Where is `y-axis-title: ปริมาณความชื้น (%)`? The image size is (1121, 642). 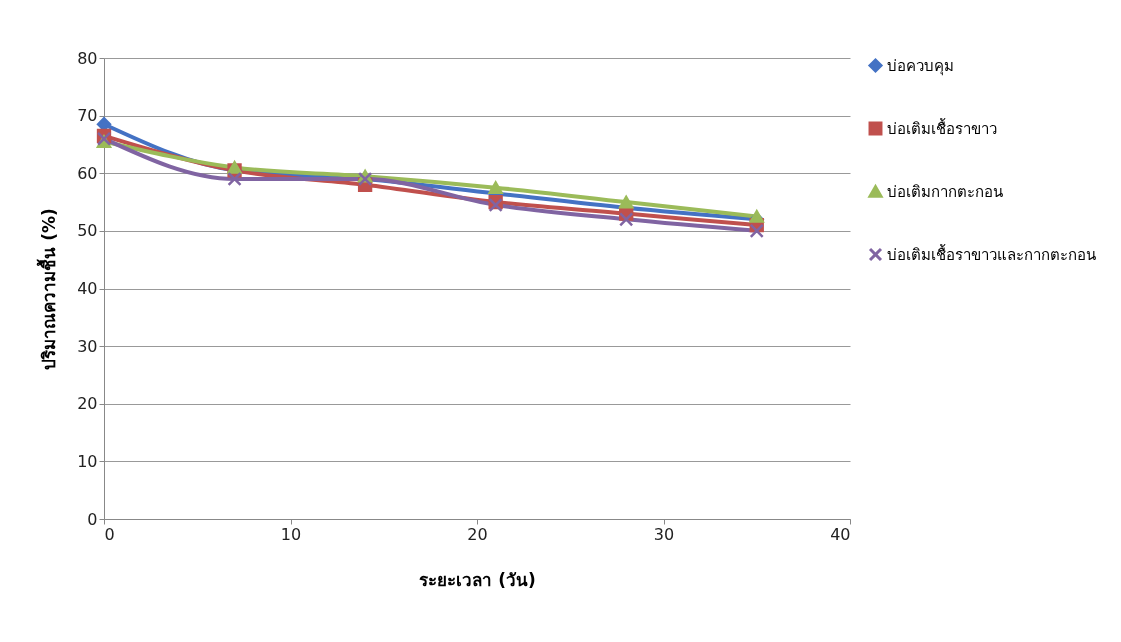
y-axis-title: ปริมาณความชื้น (%) is located at coordinates (48, 289).